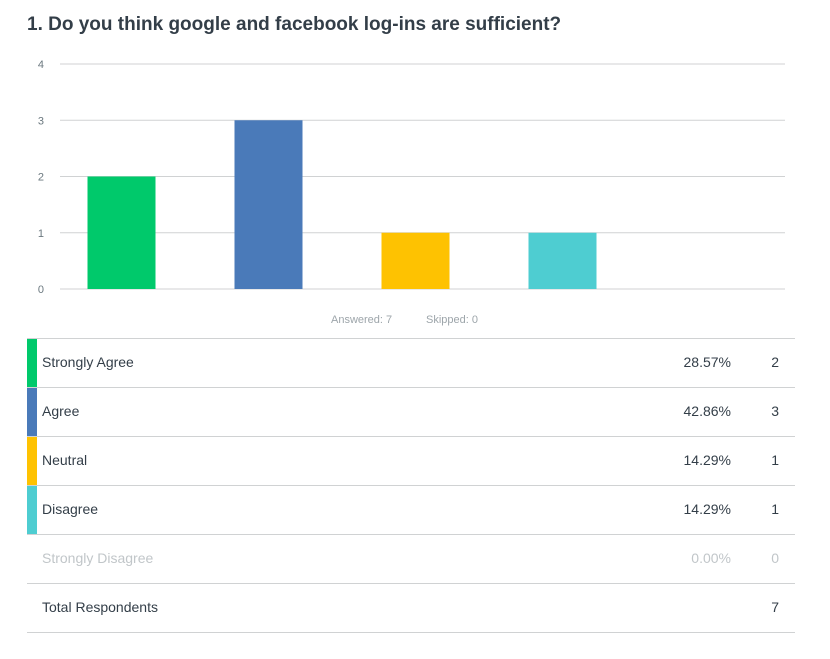 Image resolution: width=830 pixels, height=659 pixels. What do you see at coordinates (41, 178) in the screenshot?
I see `y-tick-label: 2` at bounding box center [41, 178].